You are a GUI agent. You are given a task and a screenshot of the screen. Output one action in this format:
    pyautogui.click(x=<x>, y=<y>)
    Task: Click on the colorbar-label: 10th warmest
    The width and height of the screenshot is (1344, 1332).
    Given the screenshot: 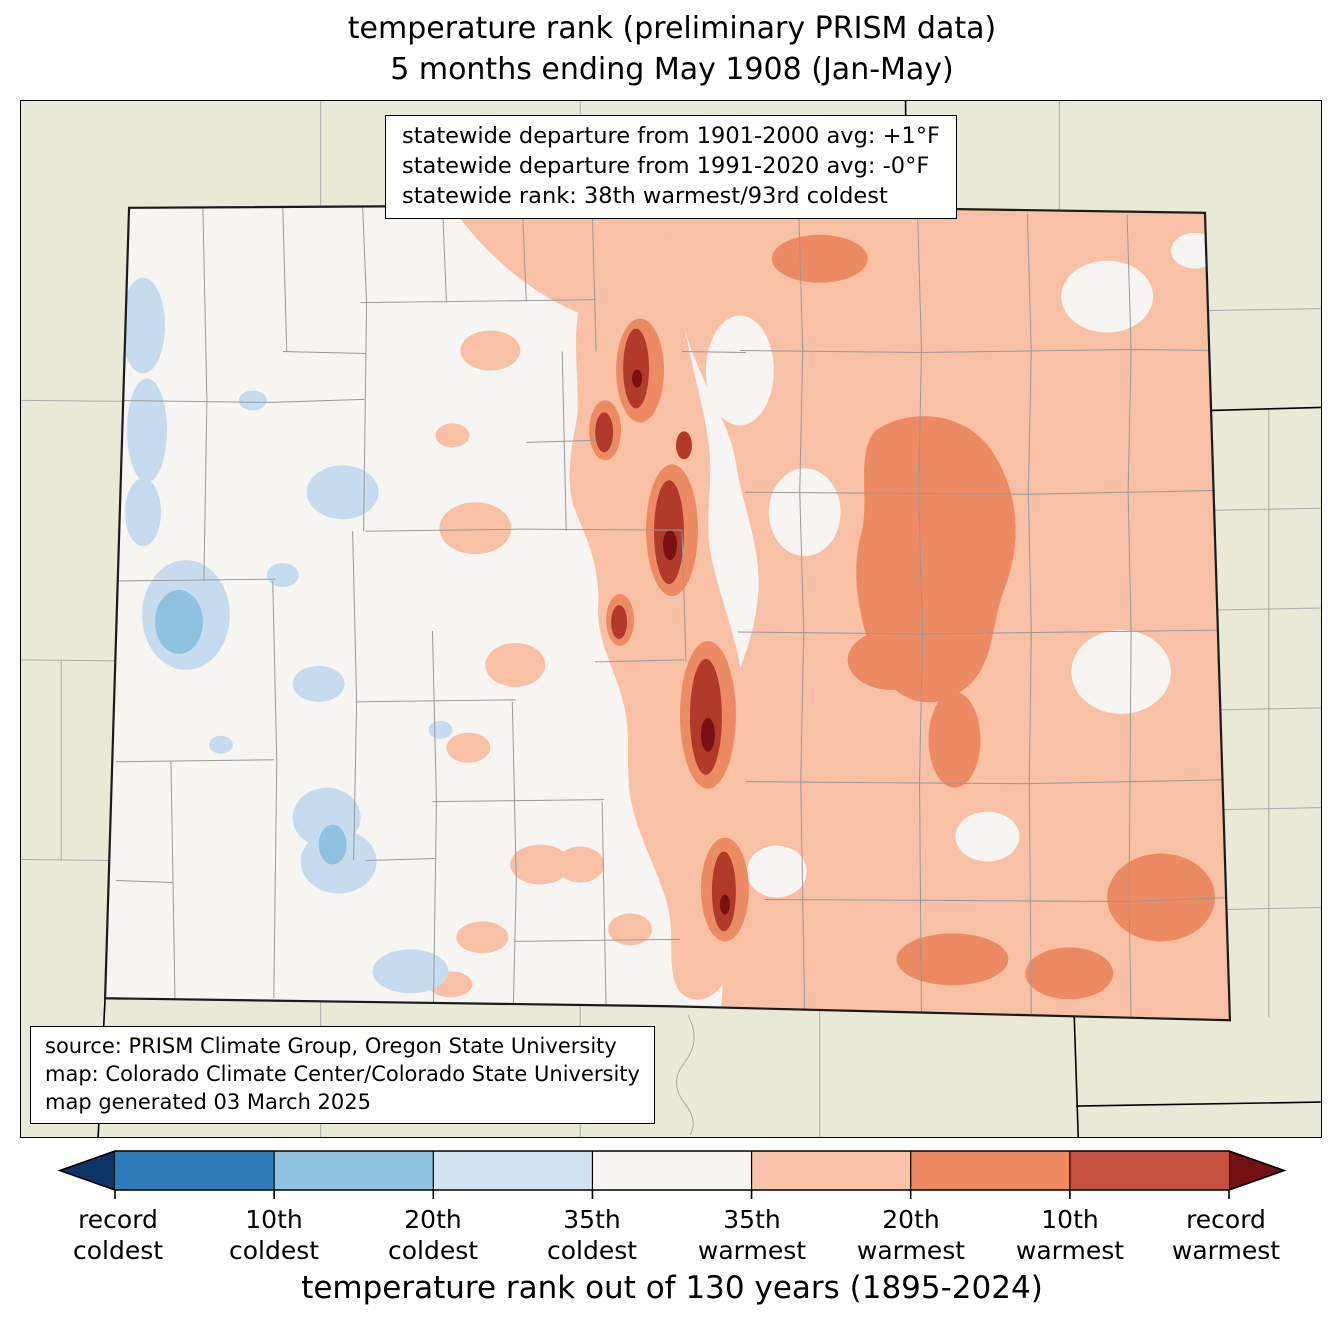 What is the action you would take?
    pyautogui.click(x=1070, y=1235)
    